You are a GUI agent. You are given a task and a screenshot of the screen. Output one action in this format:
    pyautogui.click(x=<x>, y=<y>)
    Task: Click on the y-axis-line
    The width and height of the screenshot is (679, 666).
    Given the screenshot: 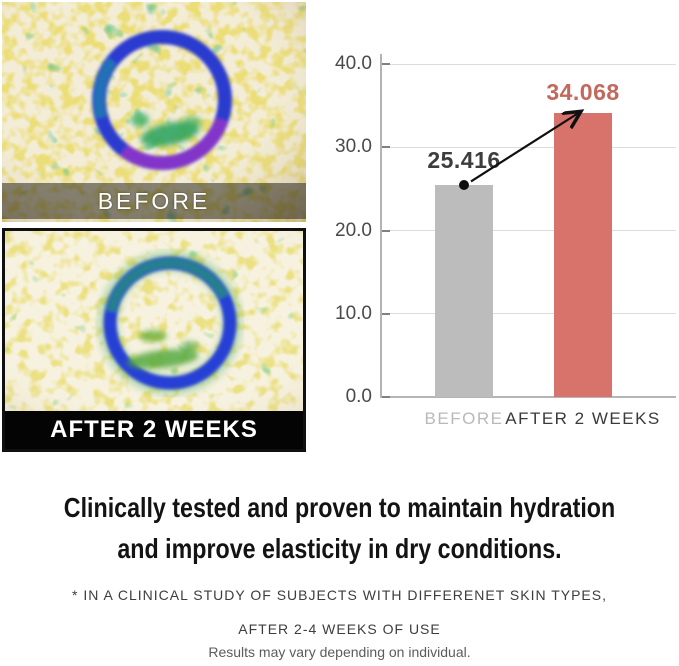 What is the action you would take?
    pyautogui.click(x=381, y=226)
    